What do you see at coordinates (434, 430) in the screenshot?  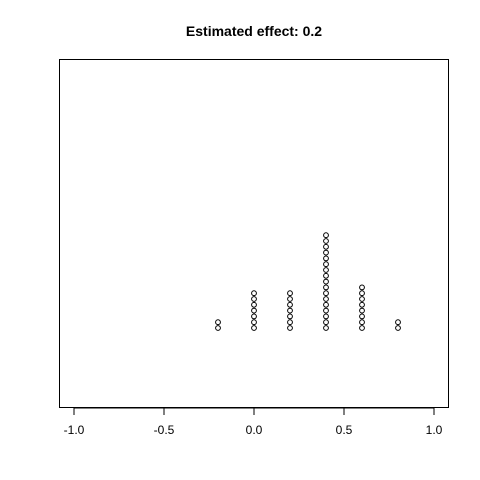 I see `x-tick-label: 1.0` at bounding box center [434, 430].